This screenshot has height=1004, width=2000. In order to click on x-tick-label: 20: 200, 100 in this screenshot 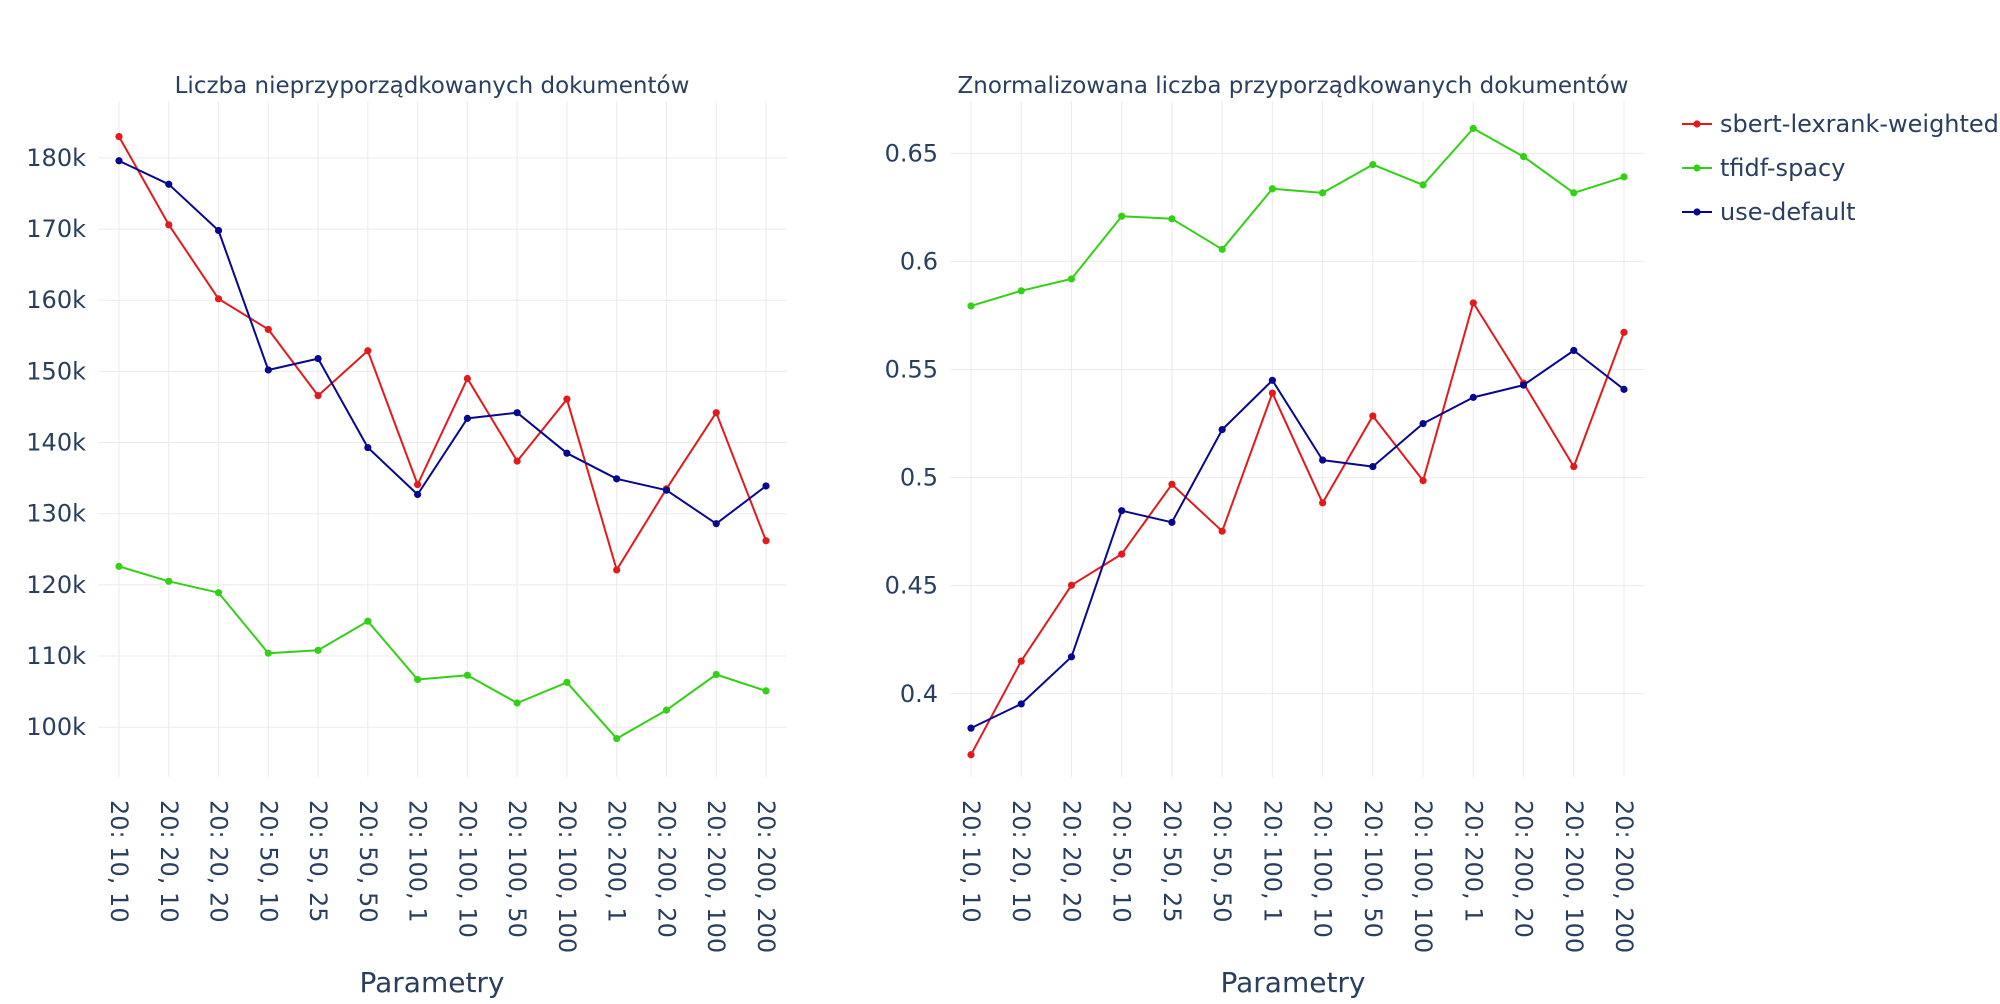, I will do `click(716, 876)`.